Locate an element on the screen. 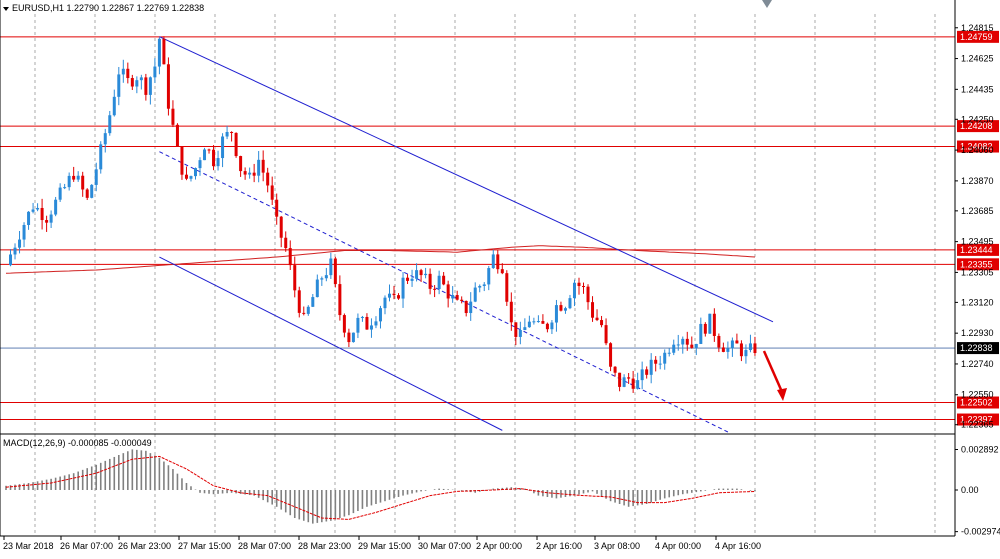 The width and height of the screenshot is (1000, 559). macd-tick-label: 0.00 is located at coordinates (970, 490).